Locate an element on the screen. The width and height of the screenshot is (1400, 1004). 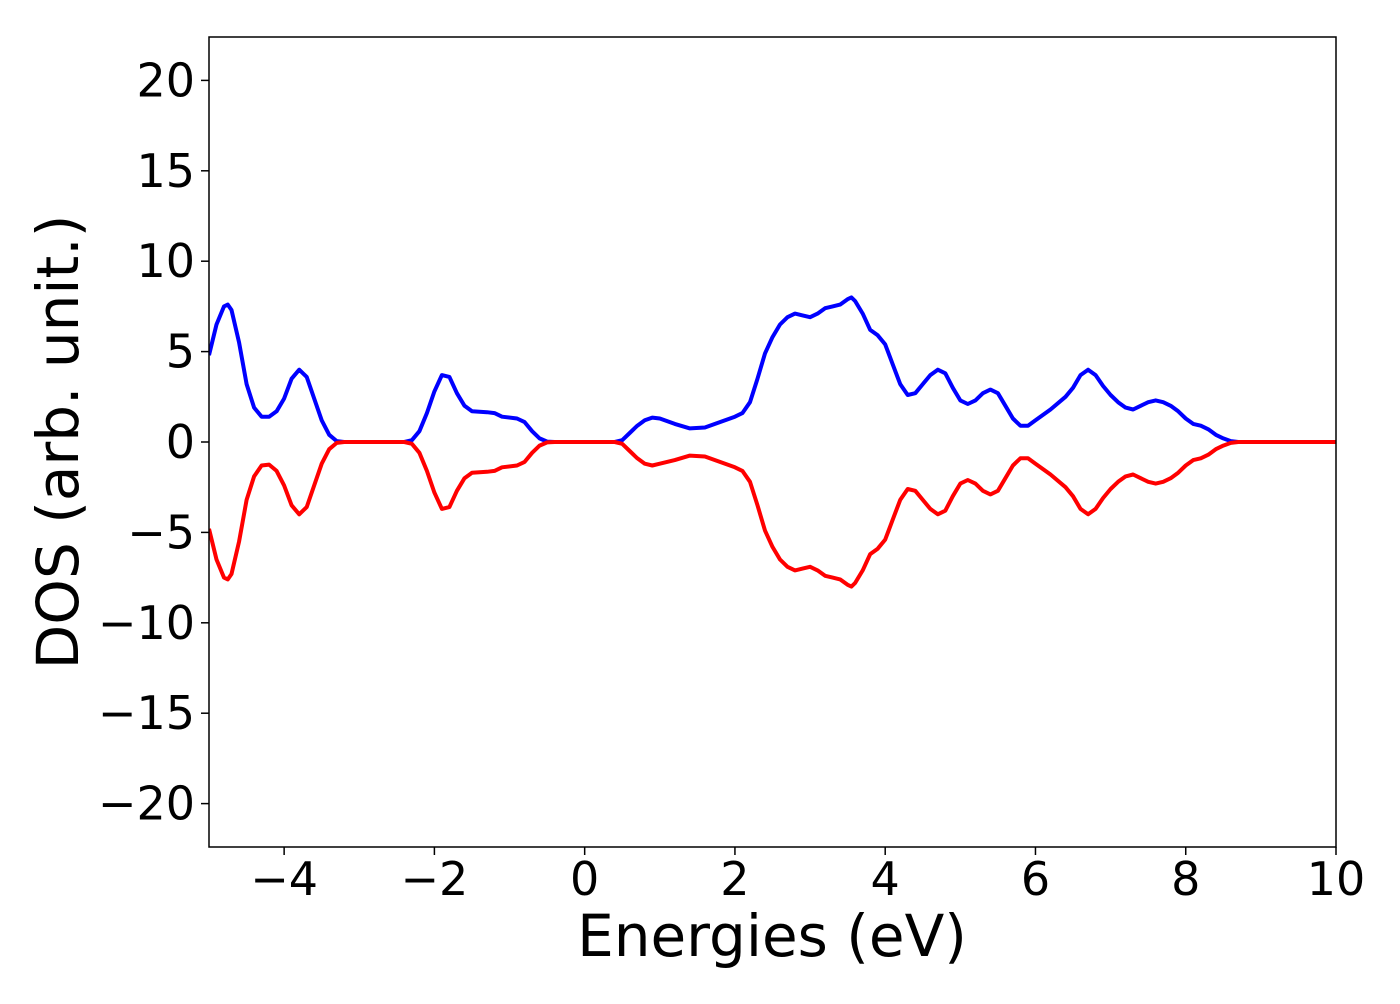
x-tick-label: −4 is located at coordinates (284, 879).